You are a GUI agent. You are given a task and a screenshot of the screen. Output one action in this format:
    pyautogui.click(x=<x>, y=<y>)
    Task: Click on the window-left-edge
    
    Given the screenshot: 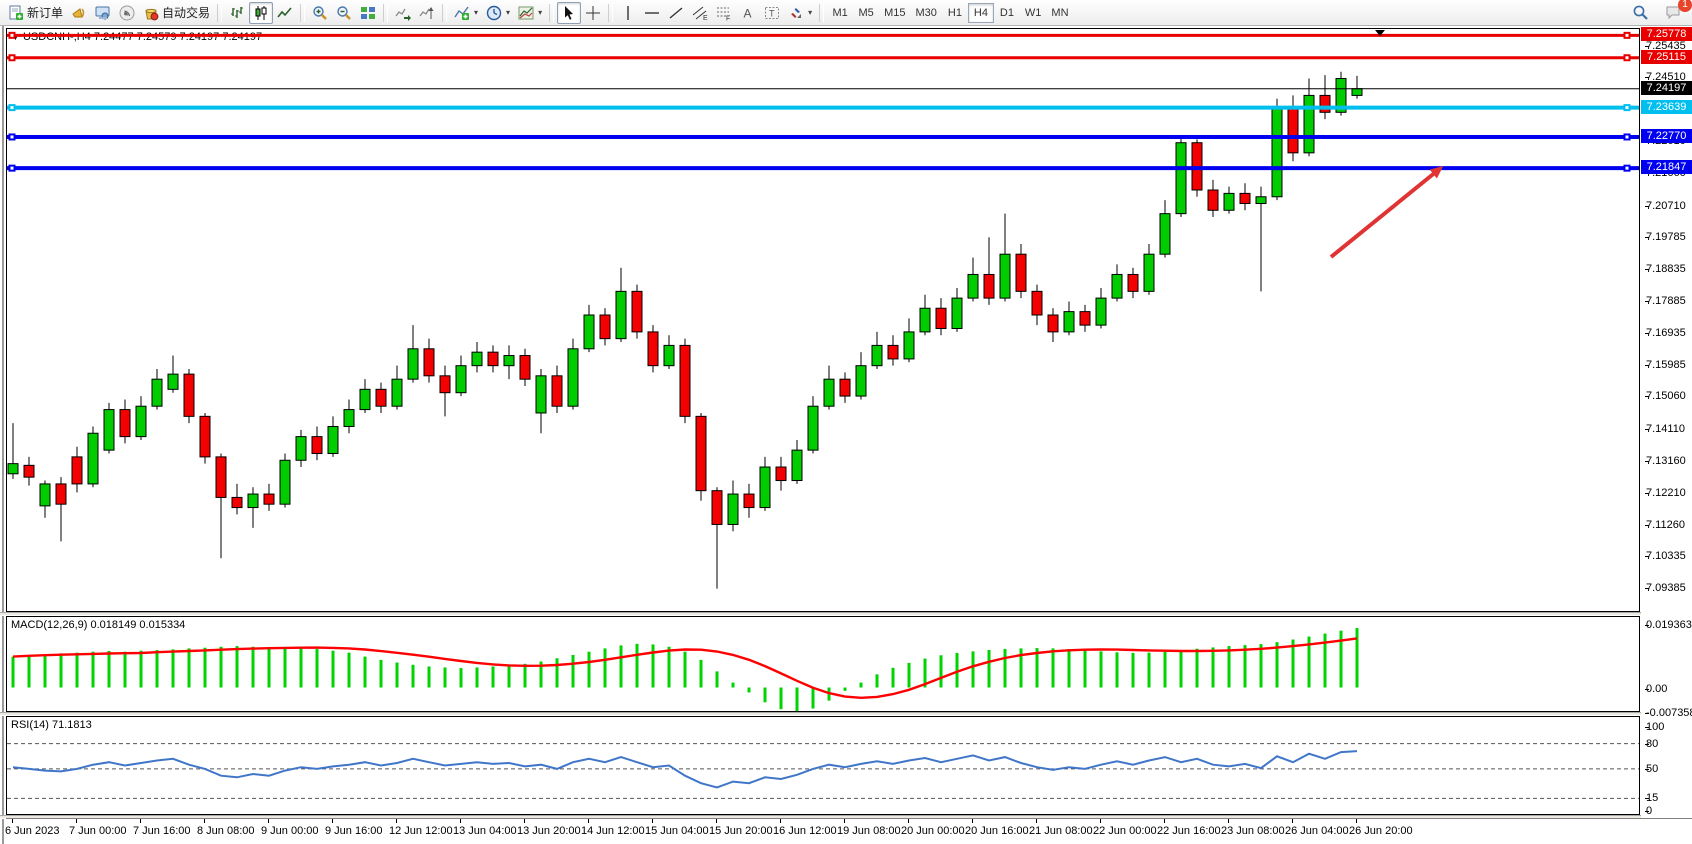 What is the action you would take?
    pyautogui.click(x=3, y=435)
    